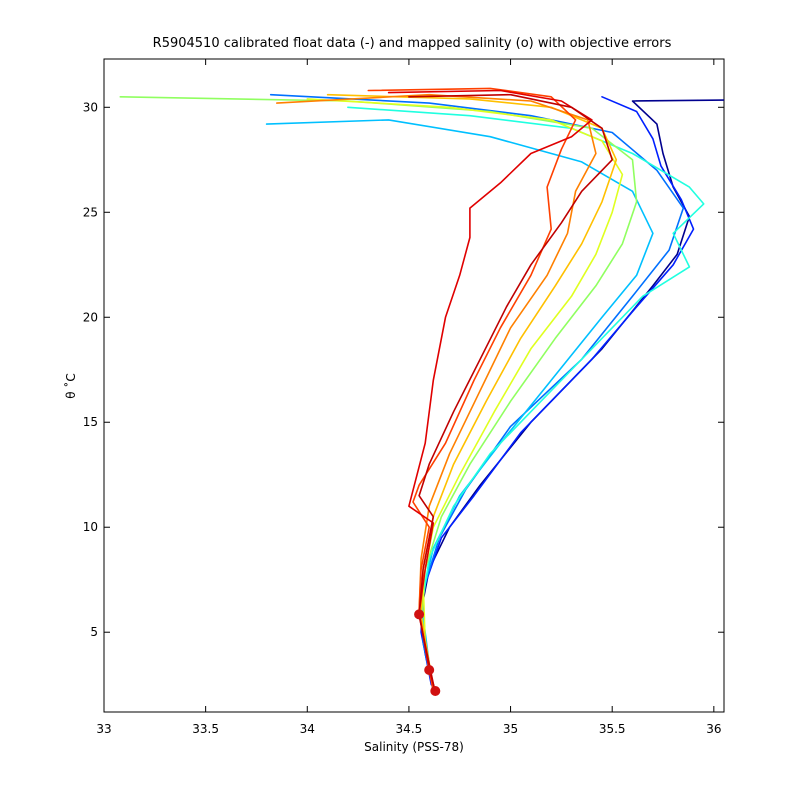 Image resolution: width=800 pixels, height=800 pixels. What do you see at coordinates (307, 729) in the screenshot?
I see `x-tick-label-3: 34` at bounding box center [307, 729].